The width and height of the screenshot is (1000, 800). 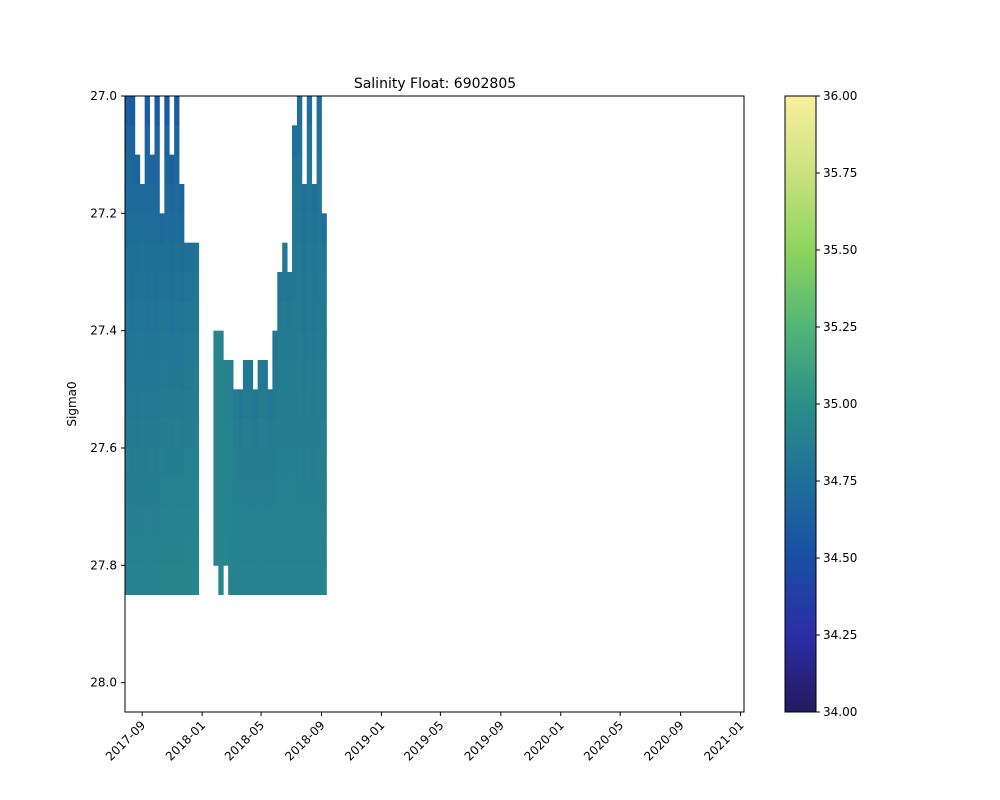 I want to click on x-tick-label: 2019-01, so click(x=364, y=740).